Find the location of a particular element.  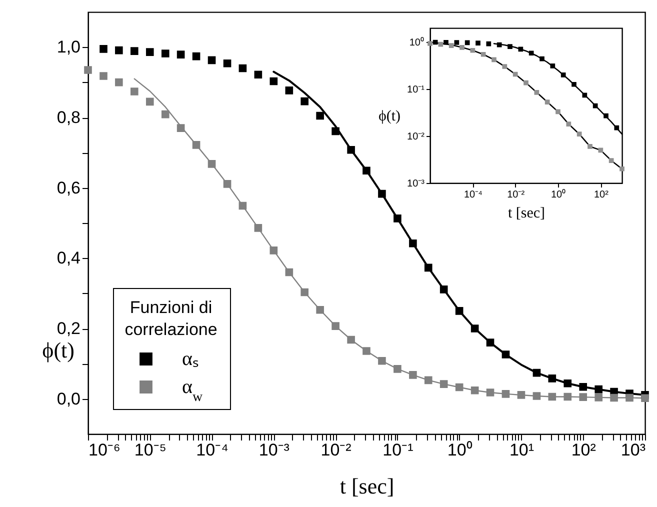

y-tick-label: 0,8 is located at coordinates (68, 117).